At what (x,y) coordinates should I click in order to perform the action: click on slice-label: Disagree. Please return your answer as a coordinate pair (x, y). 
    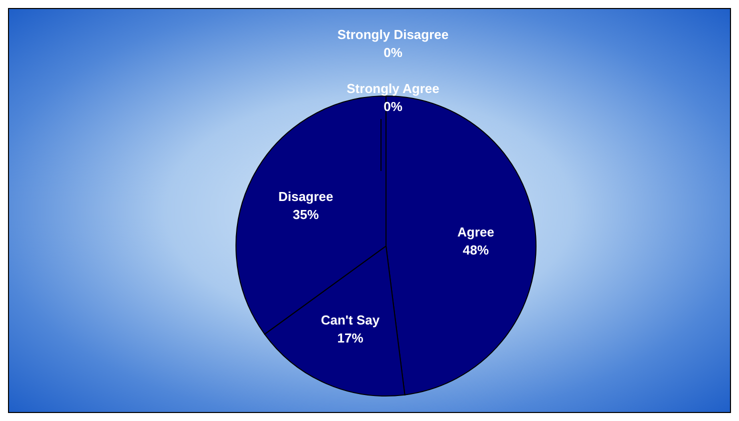
    Looking at the image, I should click on (306, 196).